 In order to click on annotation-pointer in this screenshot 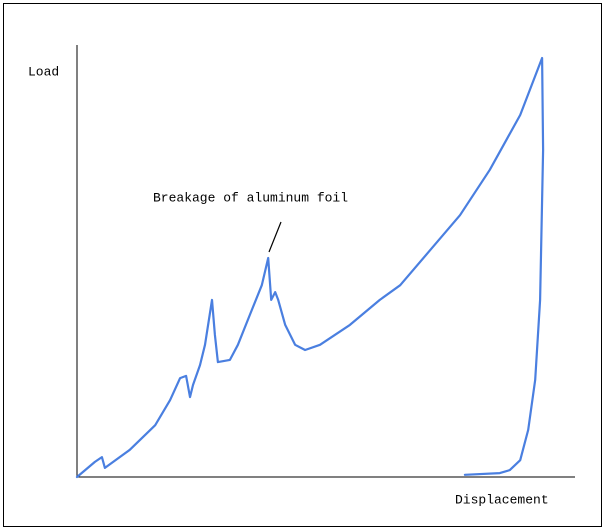, I will do `click(275, 237)`.